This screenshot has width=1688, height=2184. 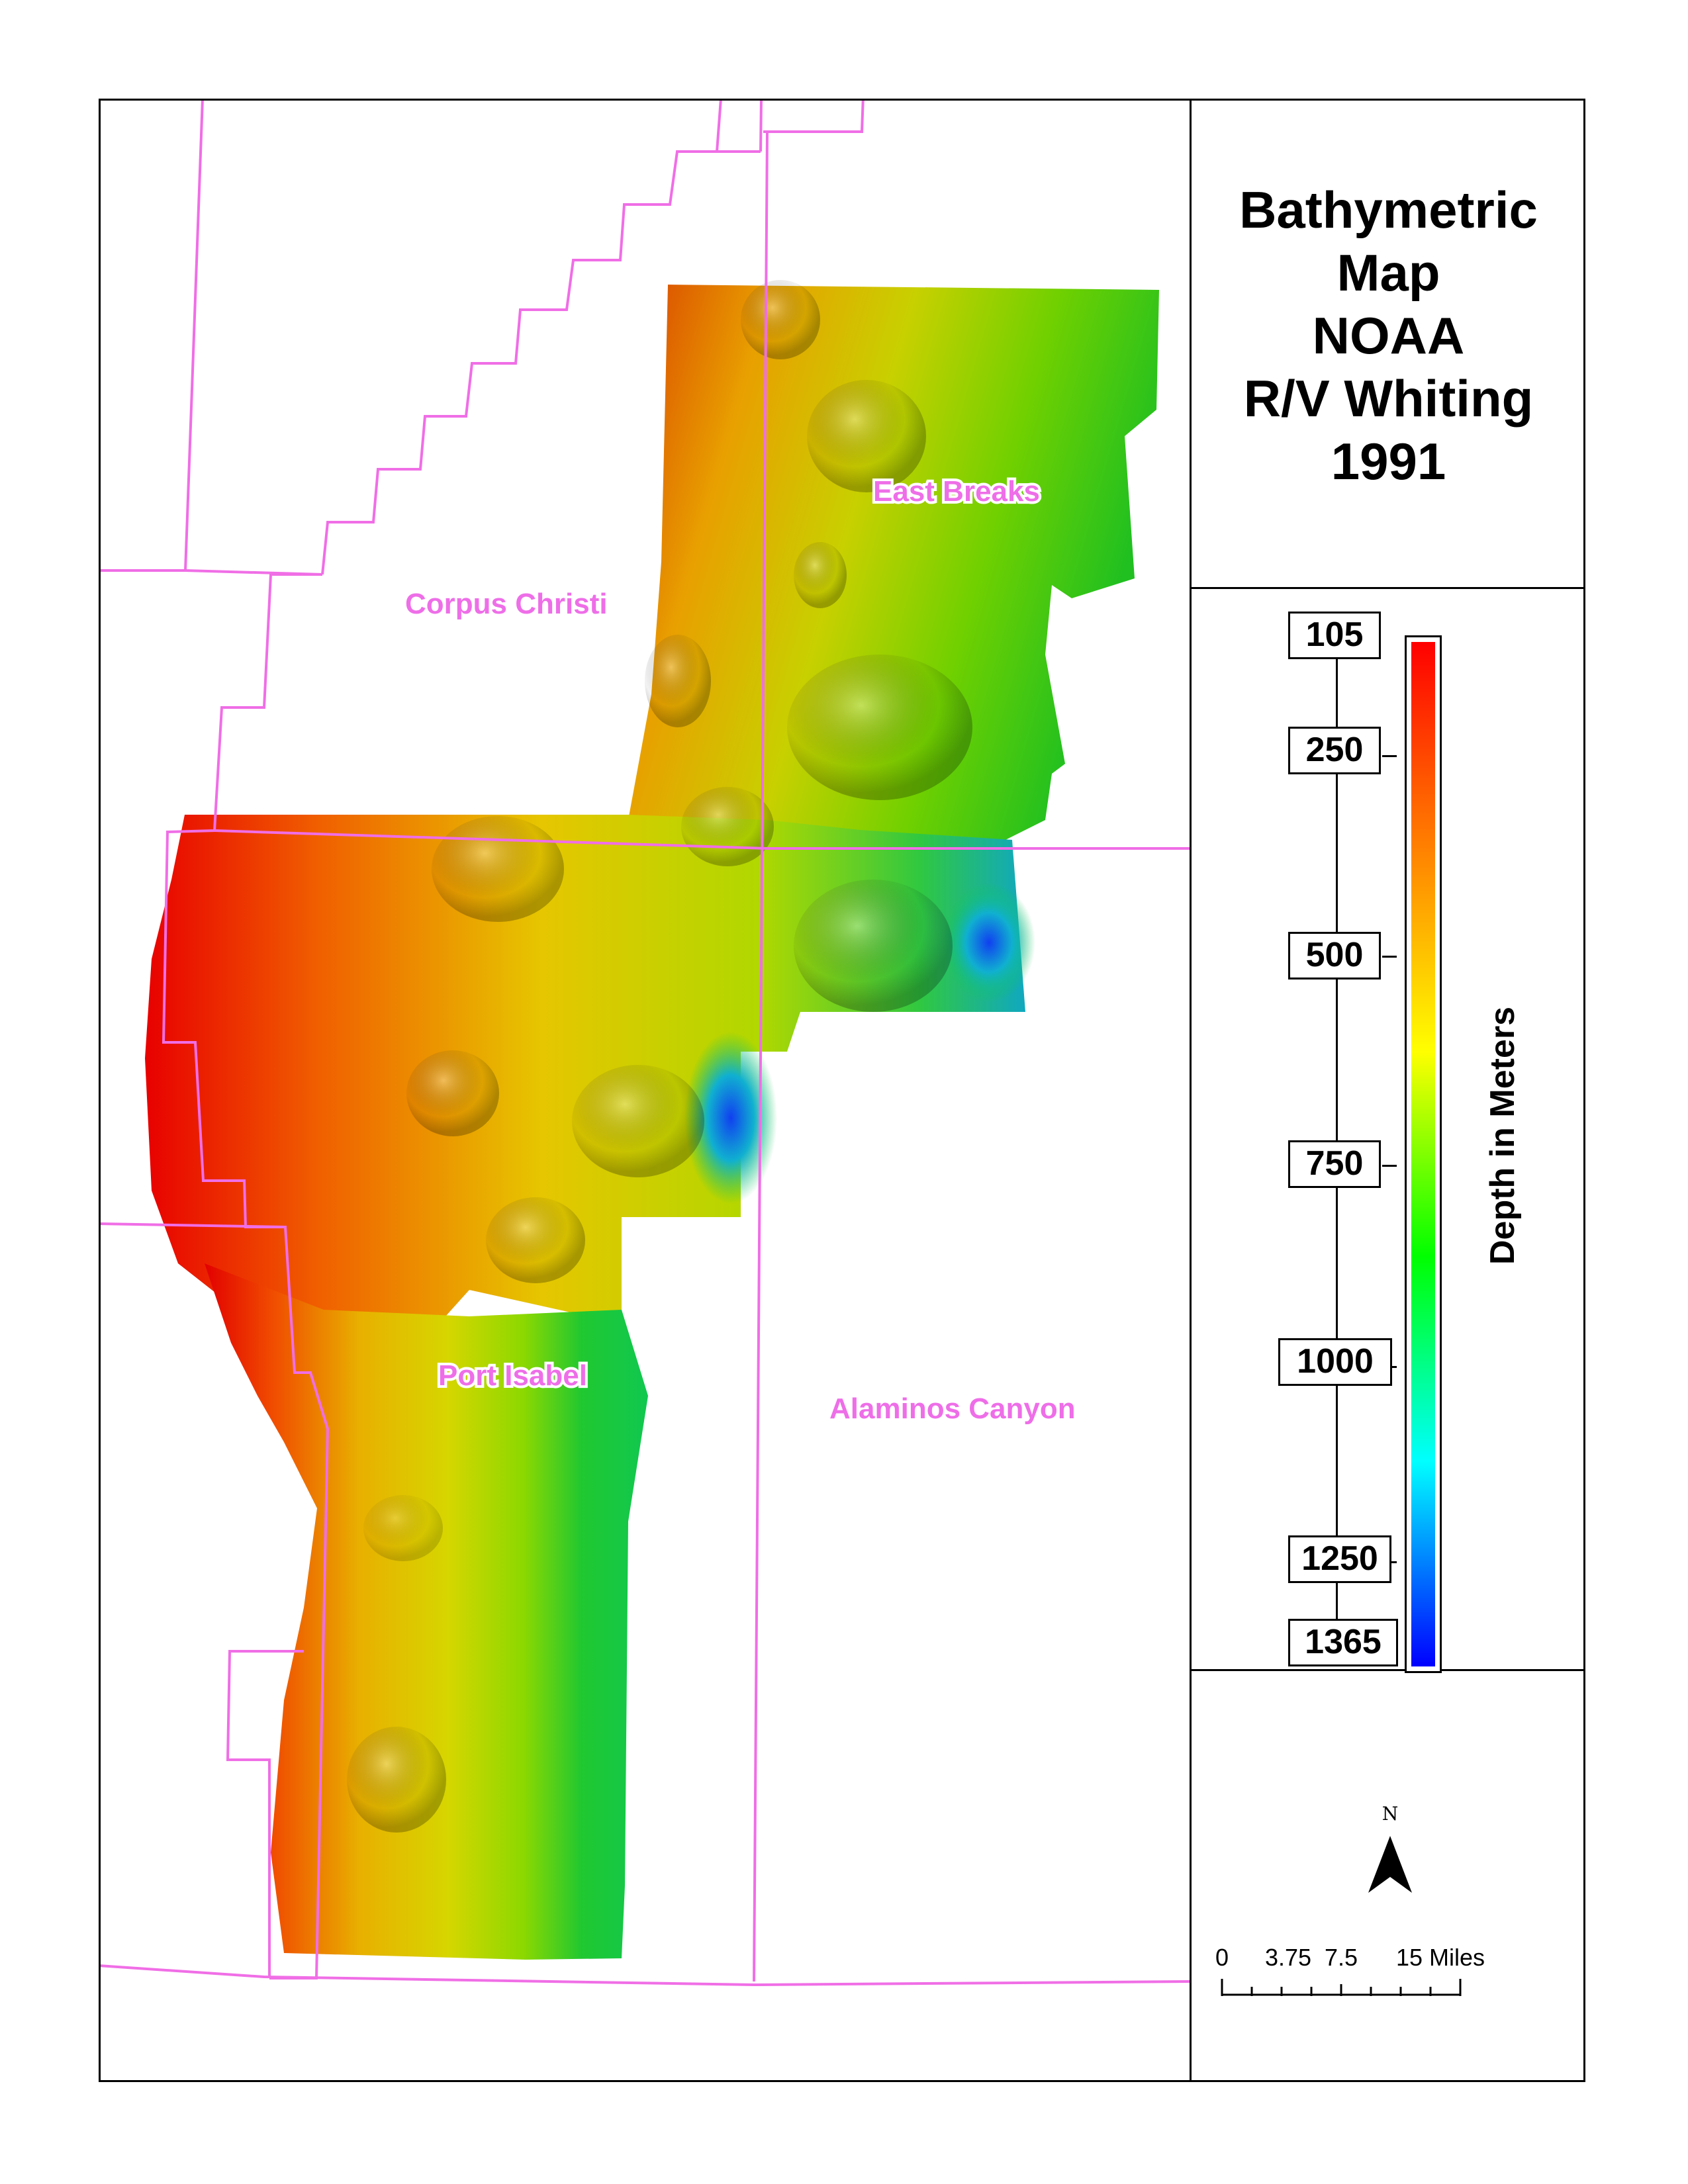 I want to click on title-line: Map, so click(x=1388, y=273).